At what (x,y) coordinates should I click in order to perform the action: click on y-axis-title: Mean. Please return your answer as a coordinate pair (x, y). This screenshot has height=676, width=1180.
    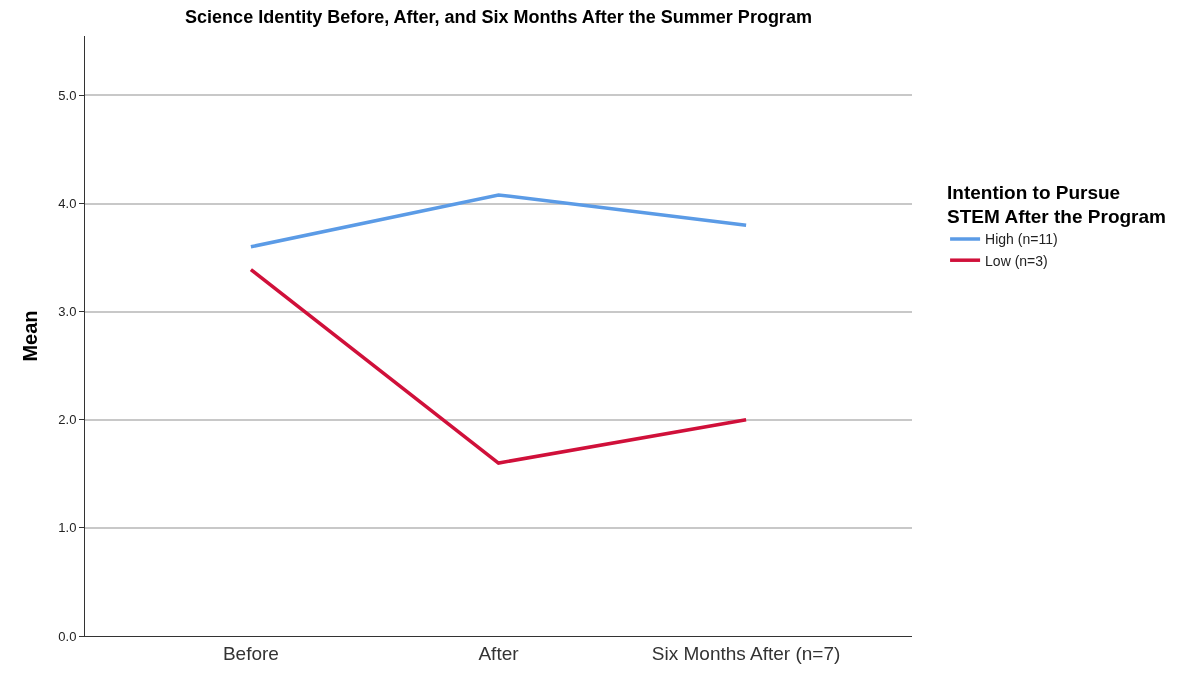
    Looking at the image, I should click on (29, 336).